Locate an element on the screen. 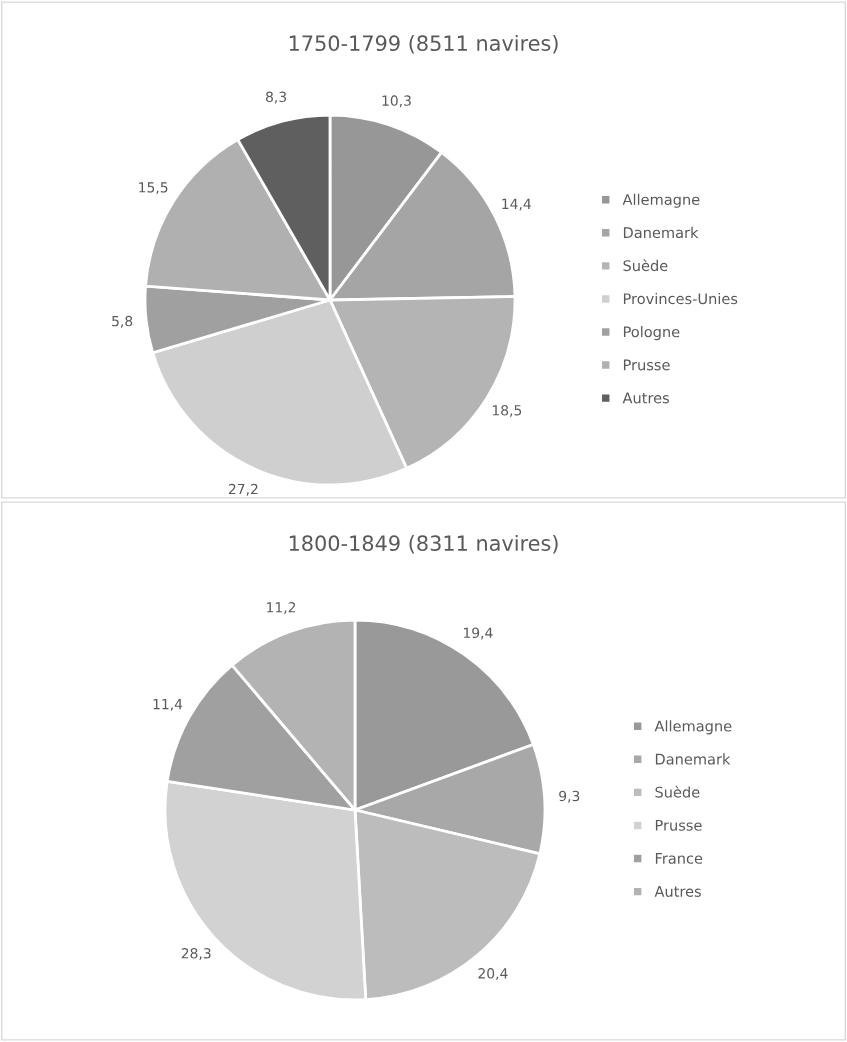  data-label: 19,4 is located at coordinates (478, 633).